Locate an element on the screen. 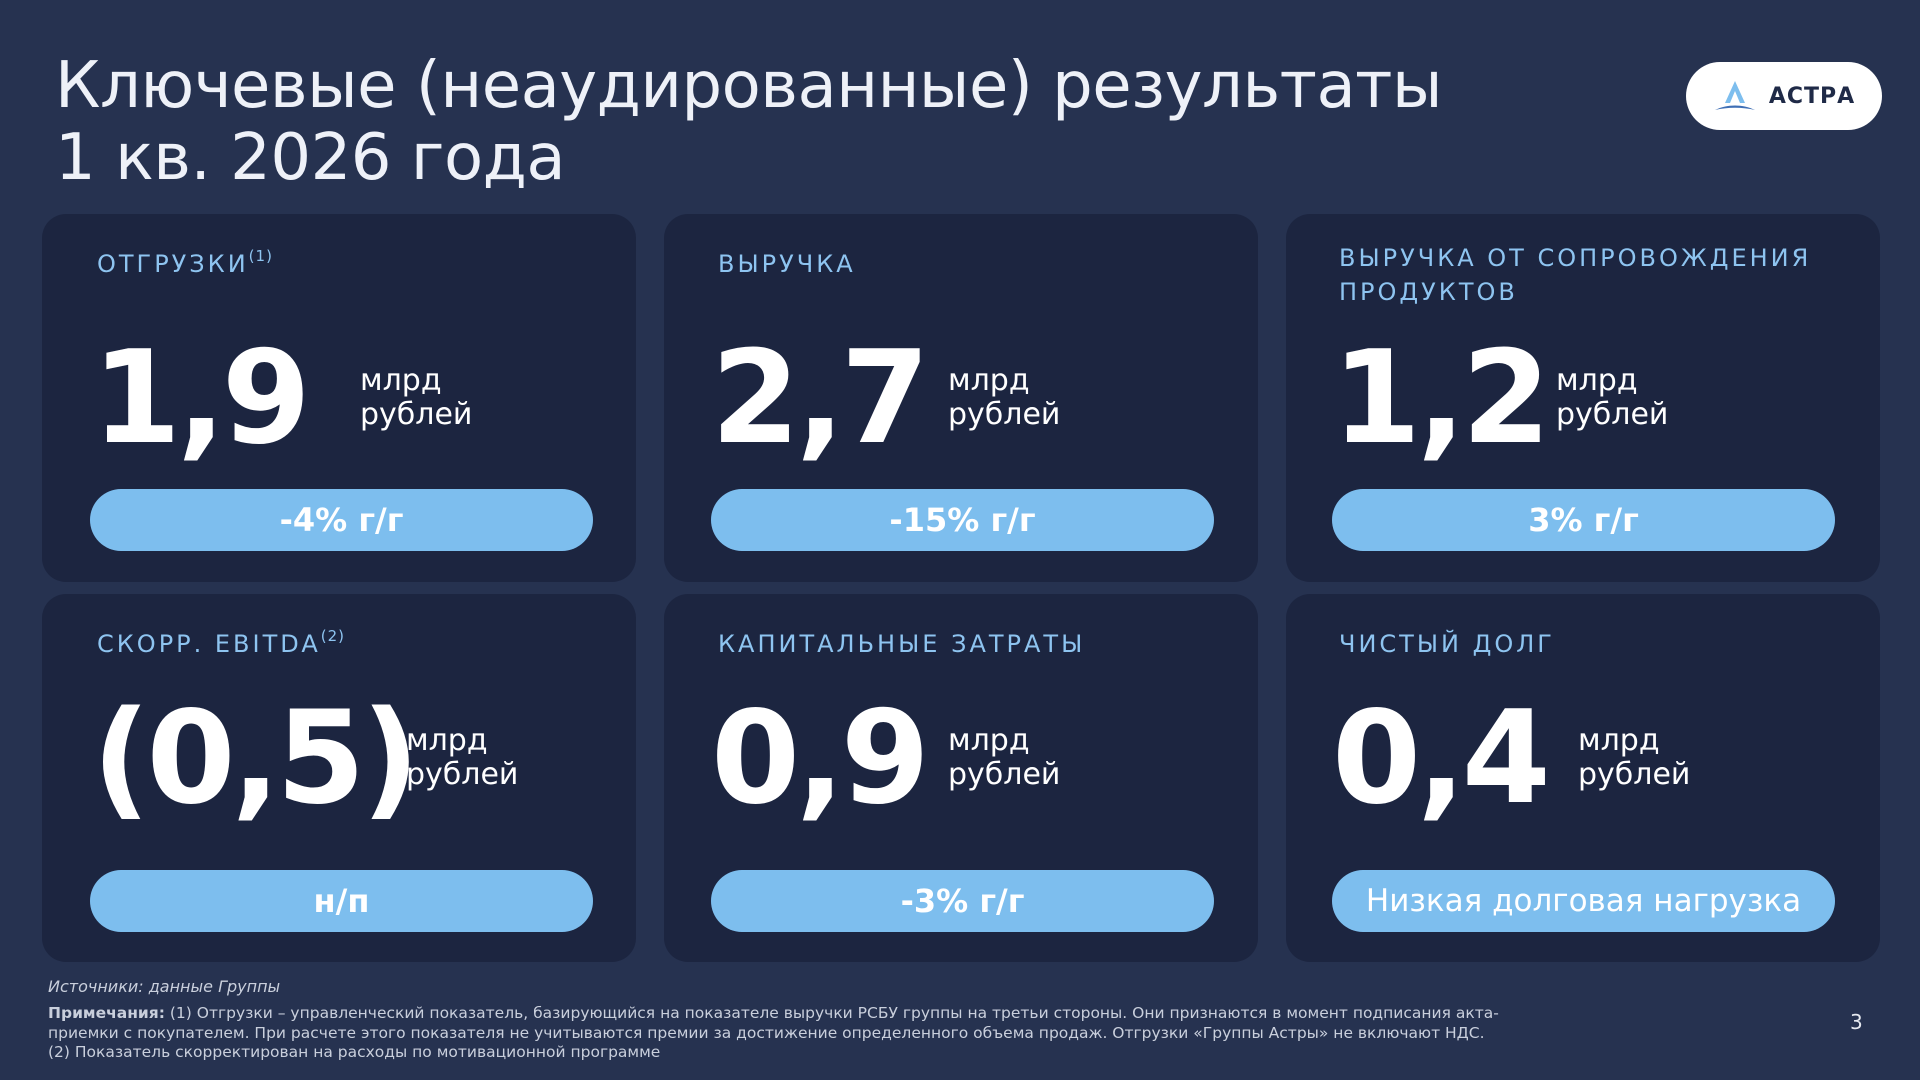 The width and height of the screenshot is (1920, 1080). metric-label-text: ВЫРУЧКА is located at coordinates (787, 264).